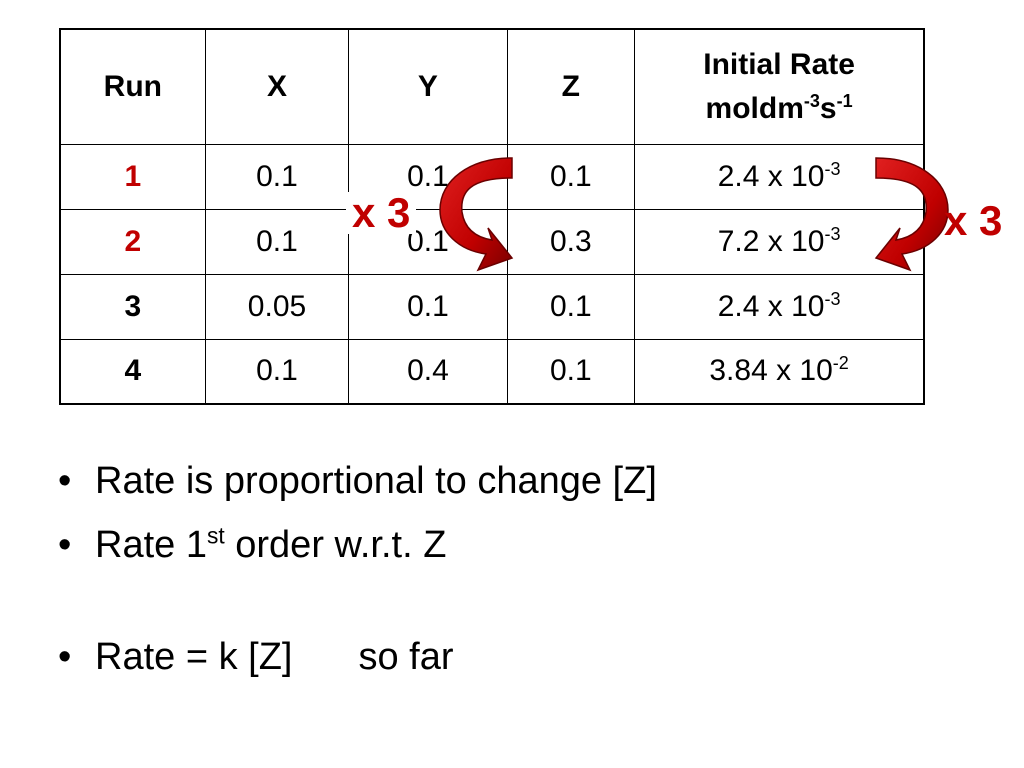 This screenshot has height=768, width=1024. I want to click on header-y: Y, so click(428, 86).